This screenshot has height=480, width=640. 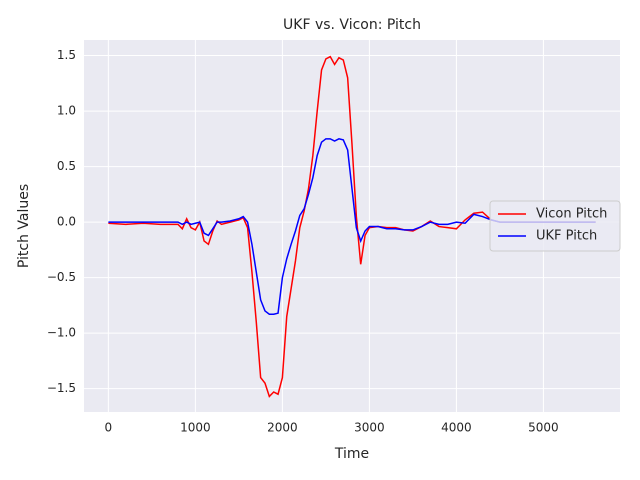 What do you see at coordinates (66, 222) in the screenshot?
I see `y-tick-label: 0.0` at bounding box center [66, 222].